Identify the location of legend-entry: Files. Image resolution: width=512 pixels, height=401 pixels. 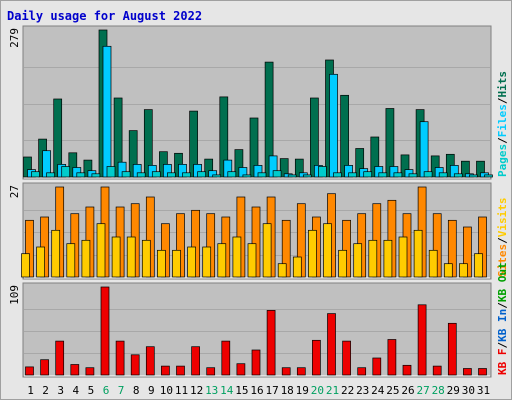
(502, 120).